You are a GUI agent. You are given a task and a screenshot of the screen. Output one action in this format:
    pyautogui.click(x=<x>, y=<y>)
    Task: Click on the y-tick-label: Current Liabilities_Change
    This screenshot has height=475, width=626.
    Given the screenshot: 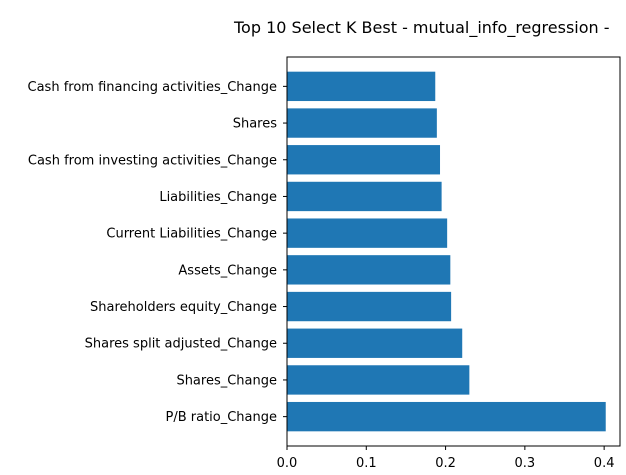 What is the action you would take?
    pyautogui.click(x=191, y=234)
    